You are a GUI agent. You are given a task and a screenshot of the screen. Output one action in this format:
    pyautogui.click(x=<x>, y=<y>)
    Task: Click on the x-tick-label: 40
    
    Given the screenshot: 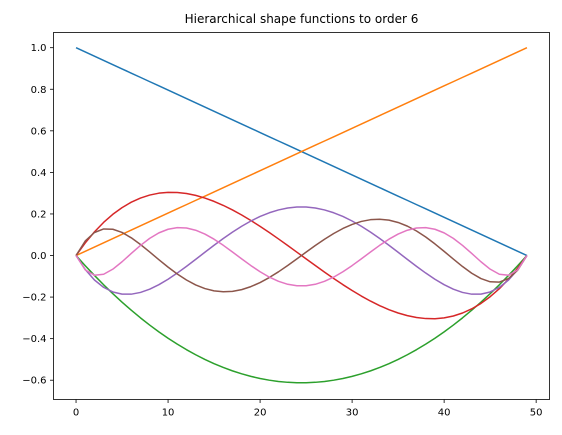 What is the action you would take?
    pyautogui.click(x=444, y=413)
    